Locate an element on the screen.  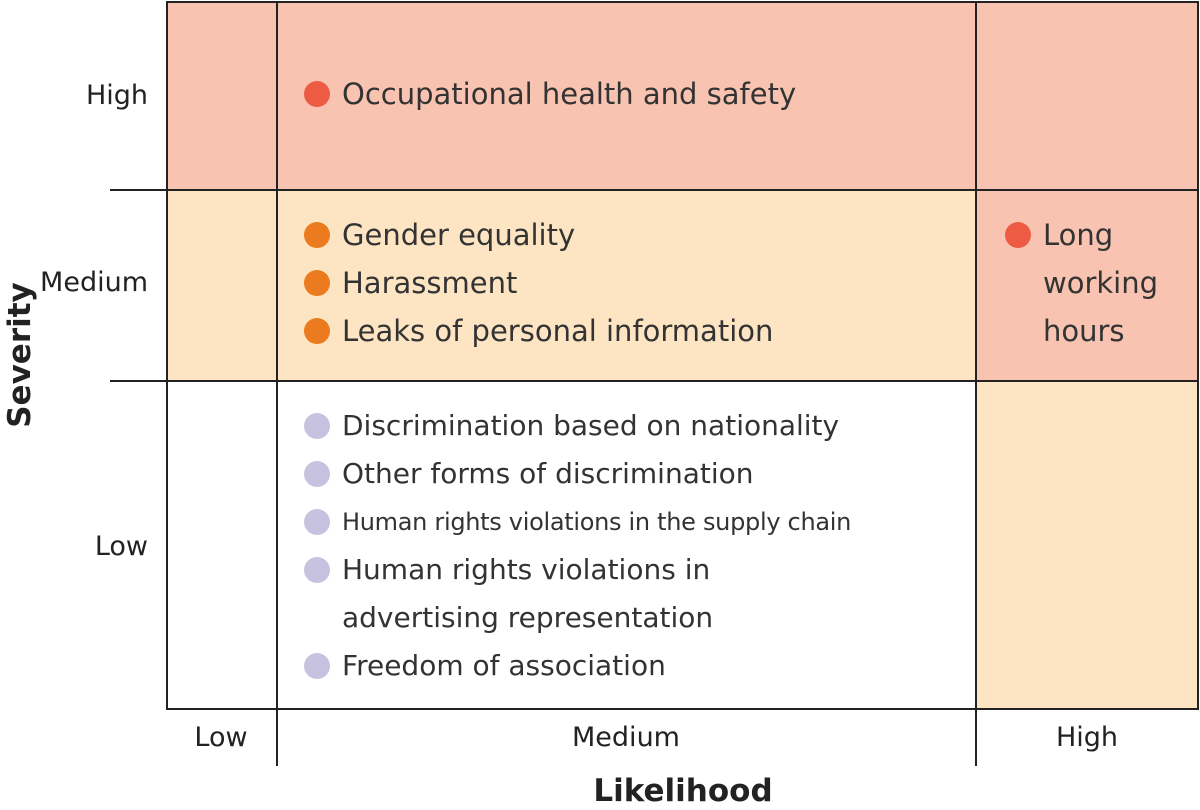
cell-low-severity-high-likelihood is located at coordinates (1087, 545).